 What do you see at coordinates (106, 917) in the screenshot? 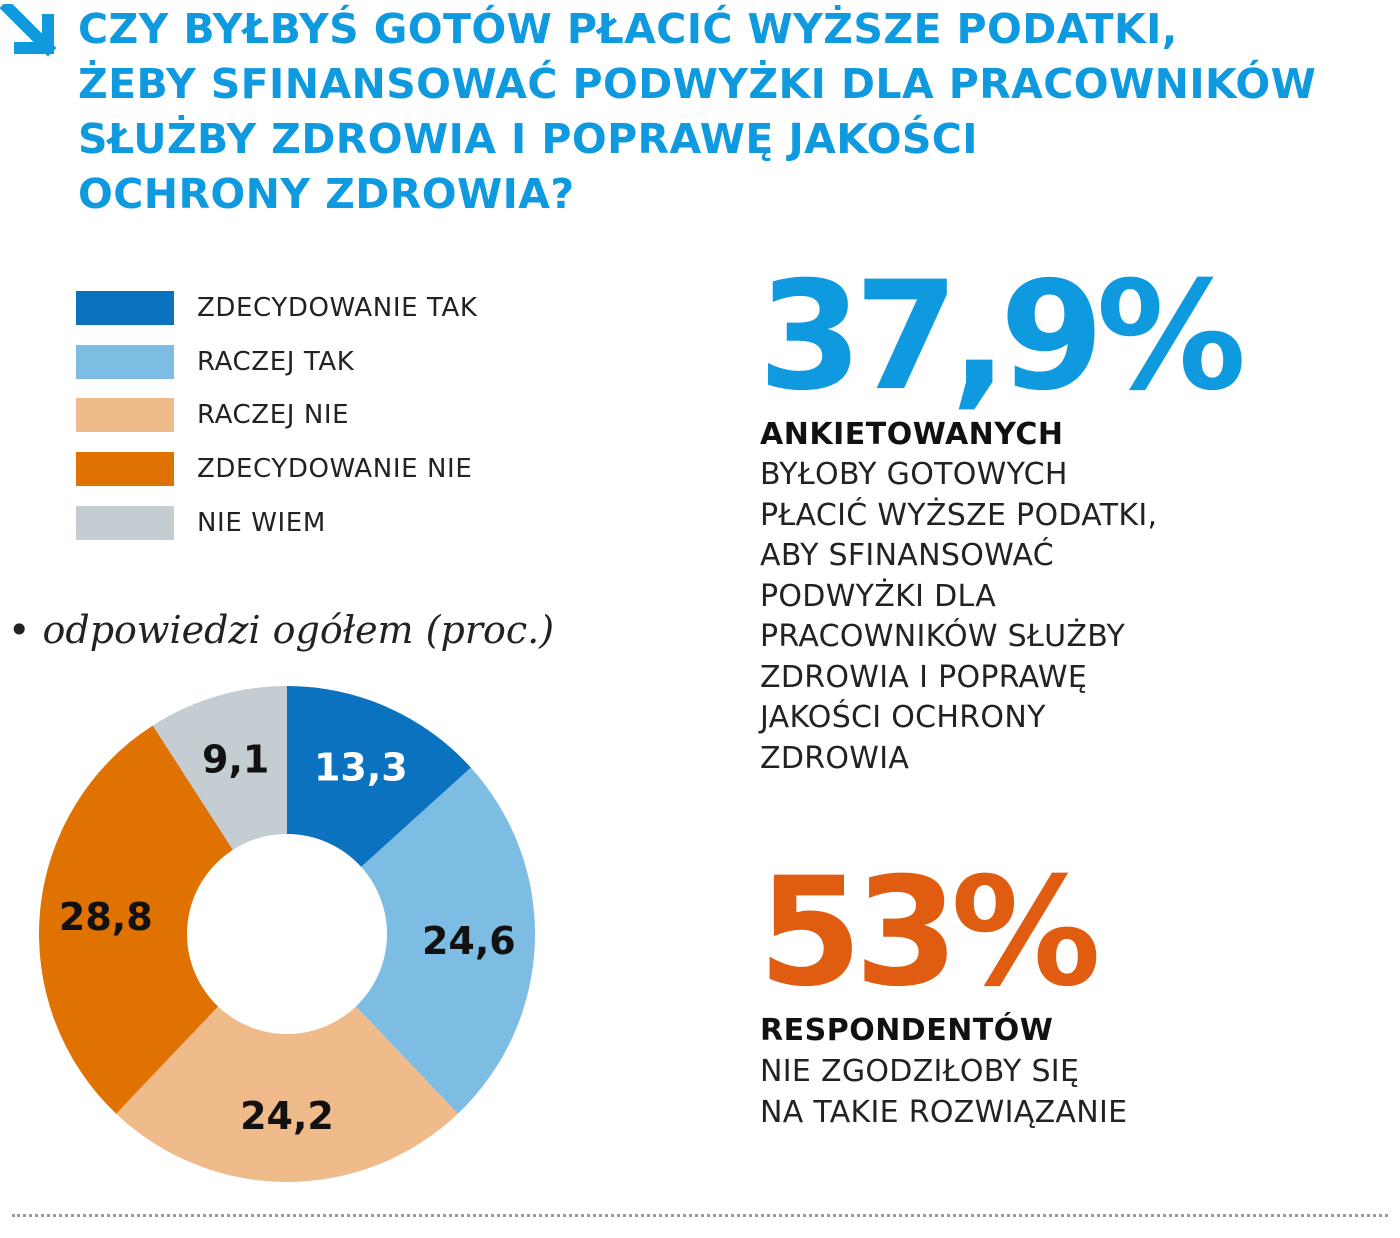
I see `donut-slice-label-4: 28,8` at bounding box center [106, 917].